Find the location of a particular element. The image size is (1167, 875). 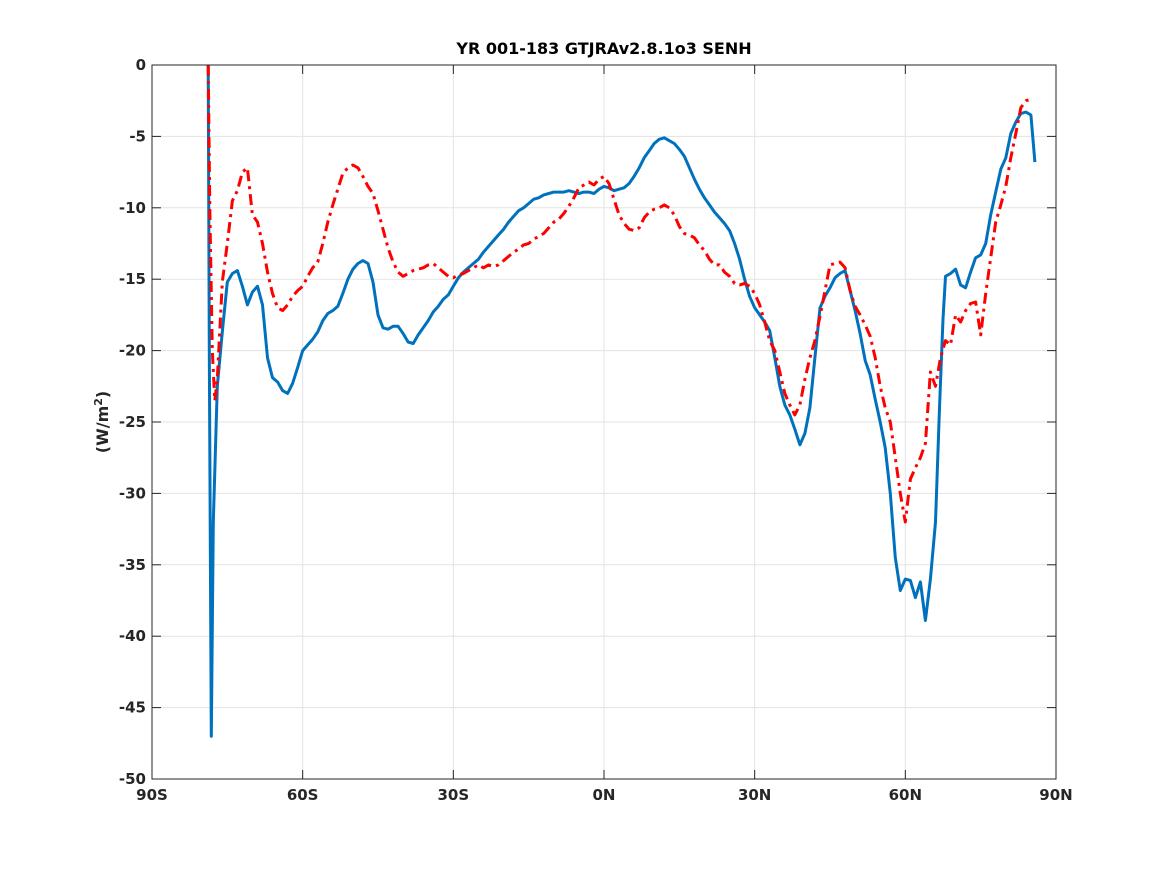

x-tick-label: 90S is located at coordinates (152, 795).